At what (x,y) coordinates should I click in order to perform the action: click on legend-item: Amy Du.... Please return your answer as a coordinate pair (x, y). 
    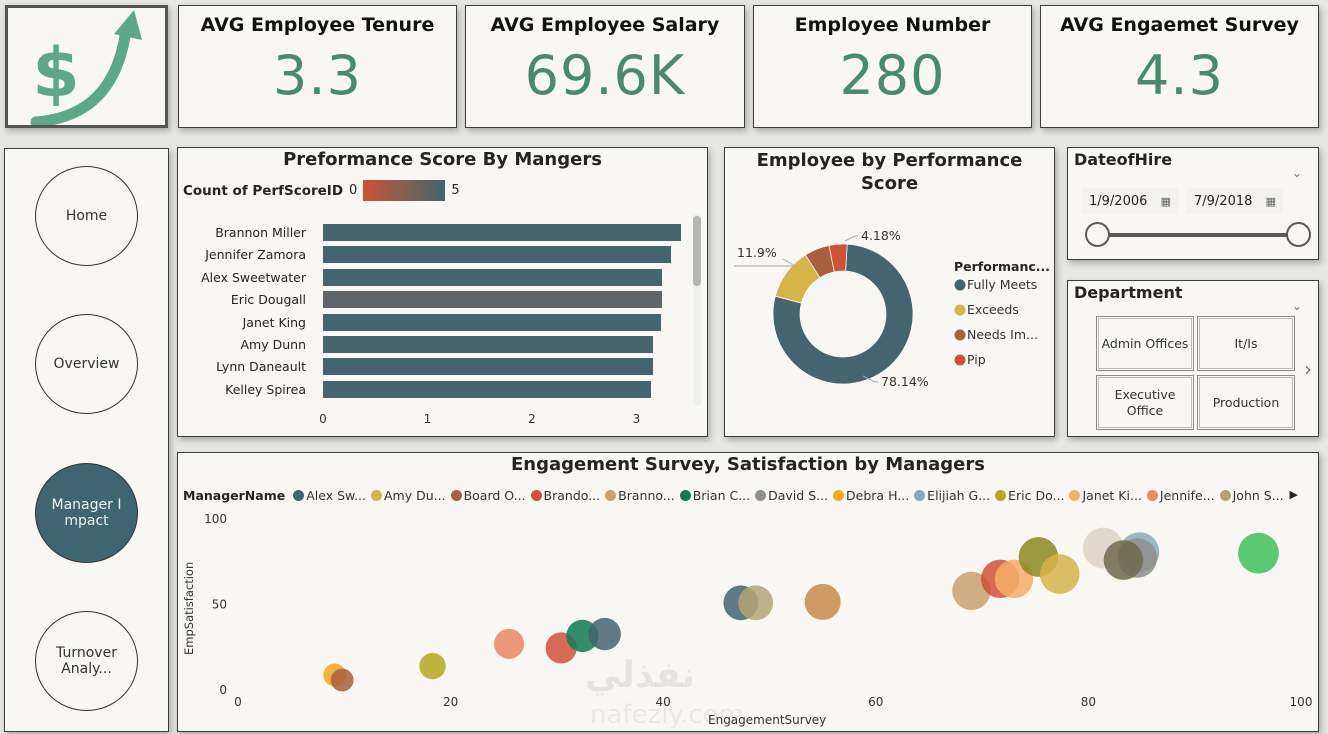
    Looking at the image, I should click on (408, 495).